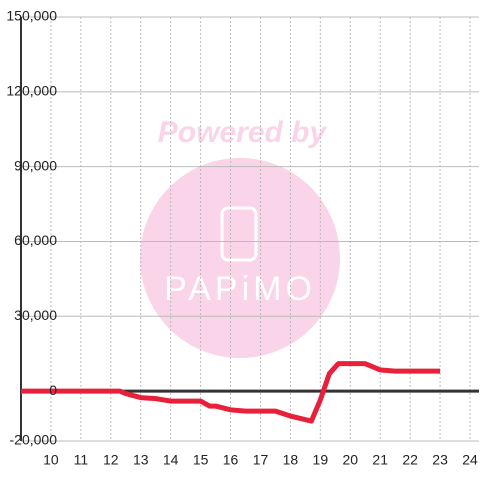 The width and height of the screenshot is (480, 480). I want to click on plot, so click(231, 392).